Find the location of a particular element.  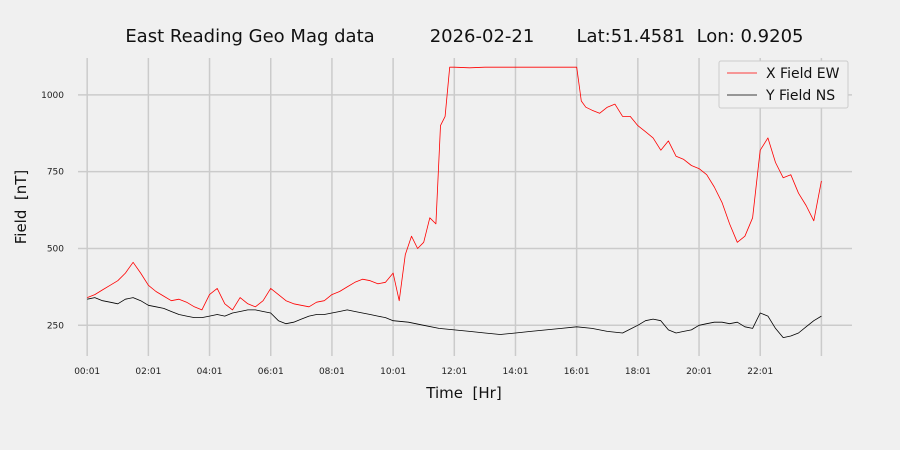

x-tick-label-6: 12:01 is located at coordinates (454, 372).